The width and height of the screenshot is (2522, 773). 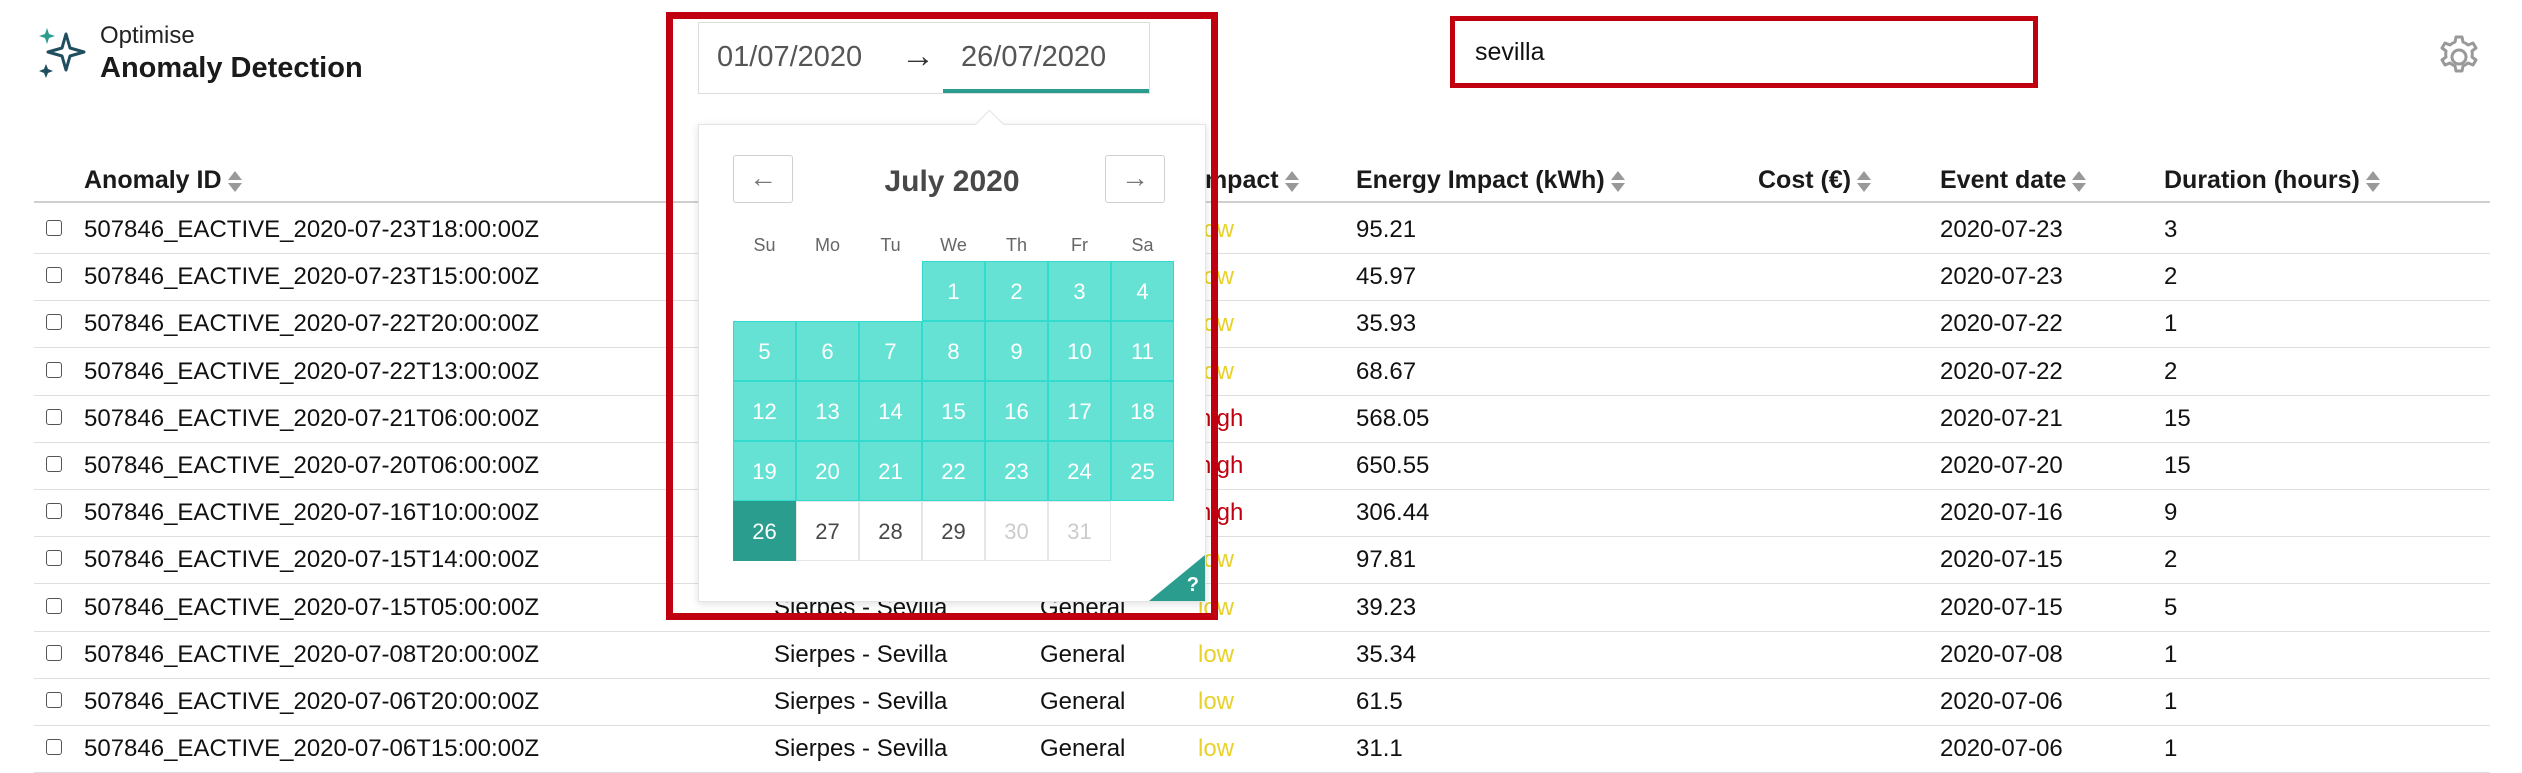 What do you see at coordinates (827, 471) in the screenshot?
I see `calendar-day: 20` at bounding box center [827, 471].